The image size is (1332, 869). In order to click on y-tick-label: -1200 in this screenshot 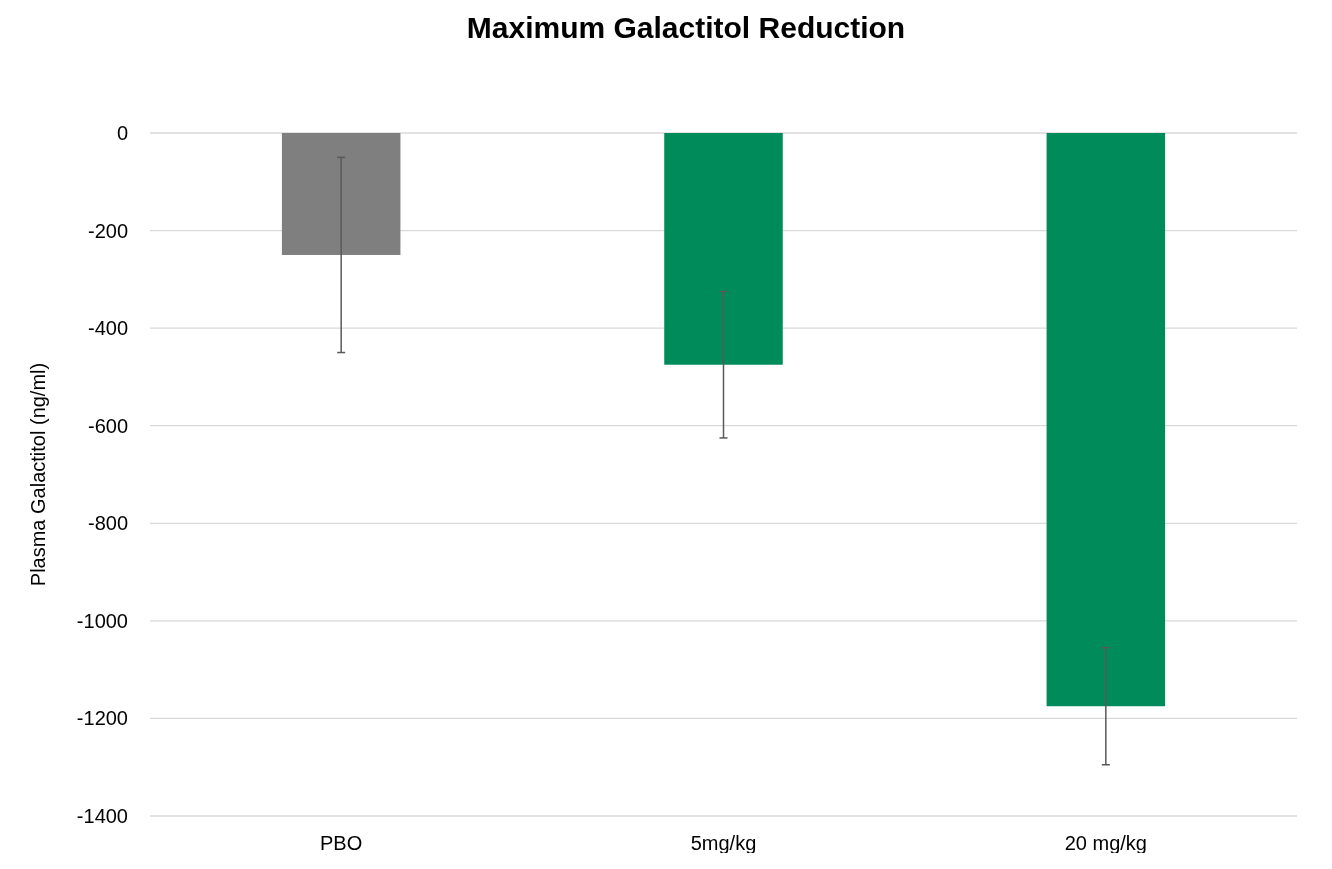, I will do `click(102, 718)`.